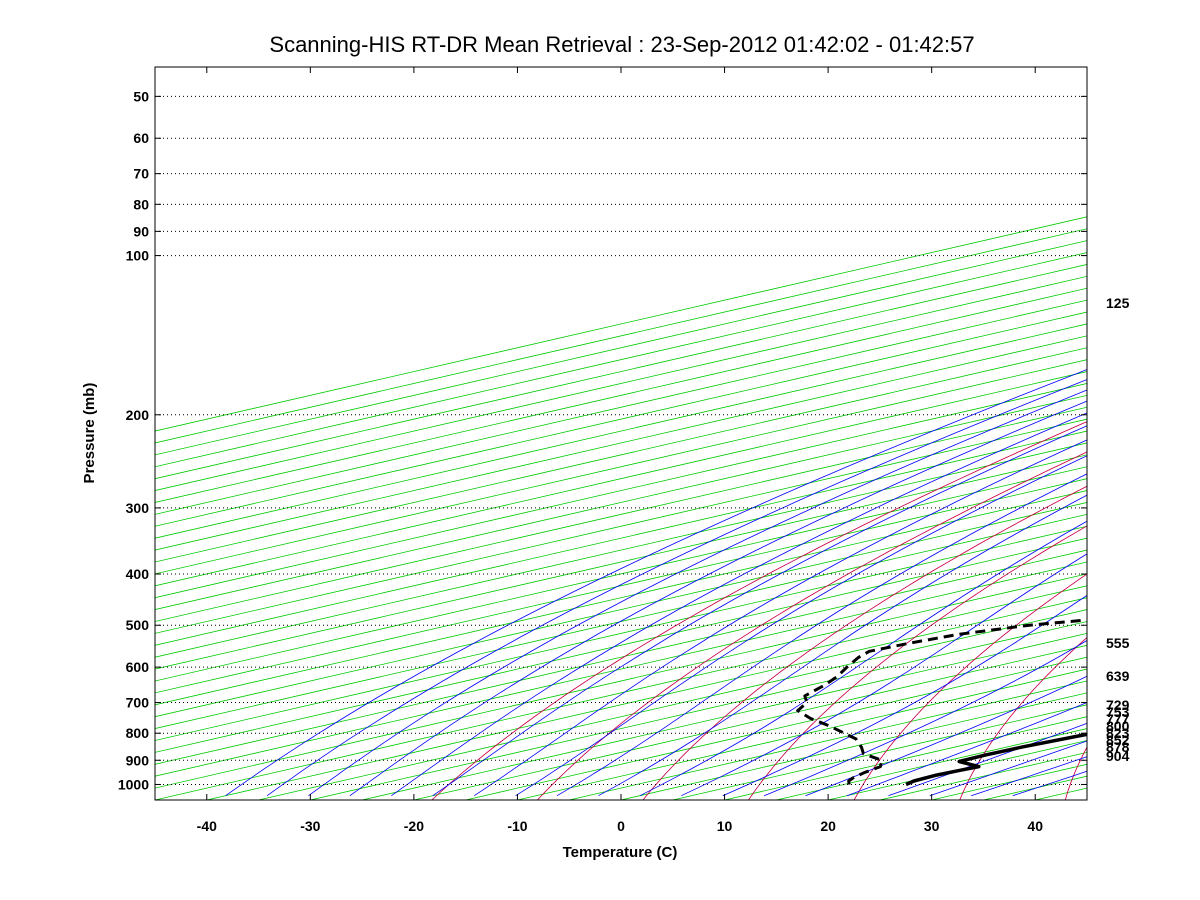 This screenshot has height=900, width=1200. What do you see at coordinates (138, 733) in the screenshot?
I see `y-tick-label: 800` at bounding box center [138, 733].